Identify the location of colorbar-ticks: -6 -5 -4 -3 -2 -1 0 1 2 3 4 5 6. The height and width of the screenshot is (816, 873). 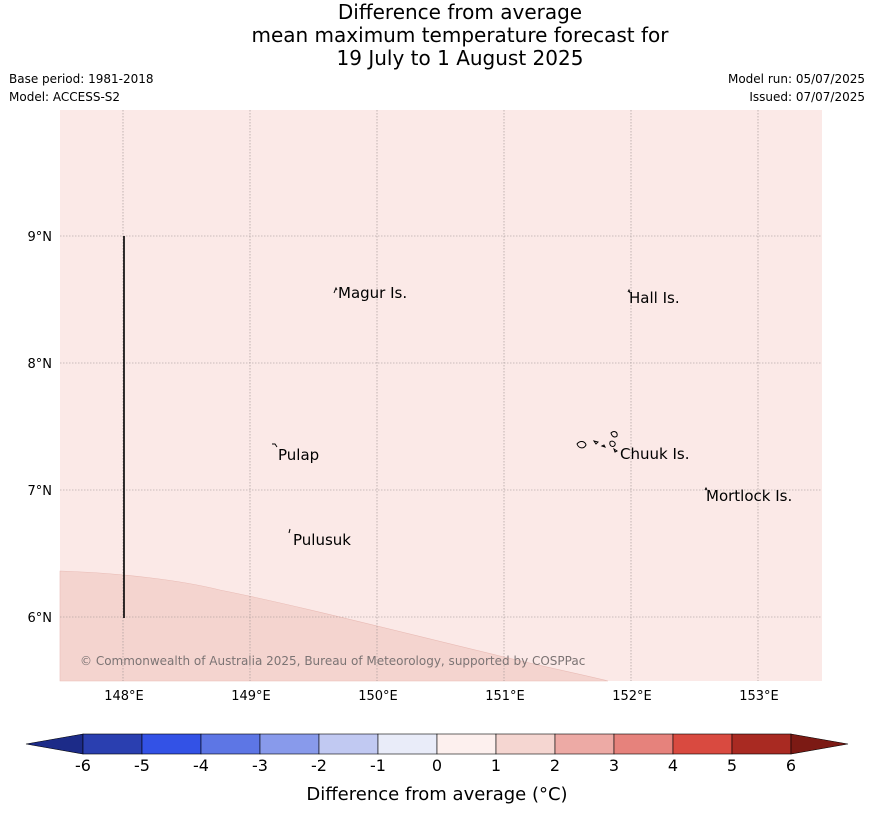
(435, 765).